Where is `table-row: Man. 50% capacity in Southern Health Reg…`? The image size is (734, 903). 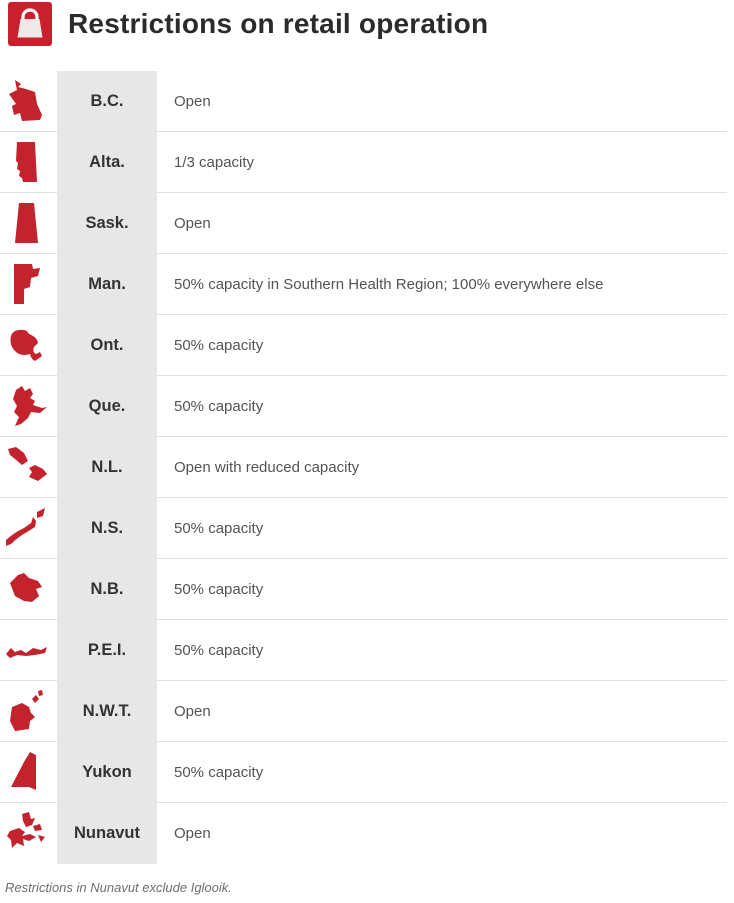
table-row: Man. 50% capacity in Southern Health Reg… is located at coordinates (363, 284).